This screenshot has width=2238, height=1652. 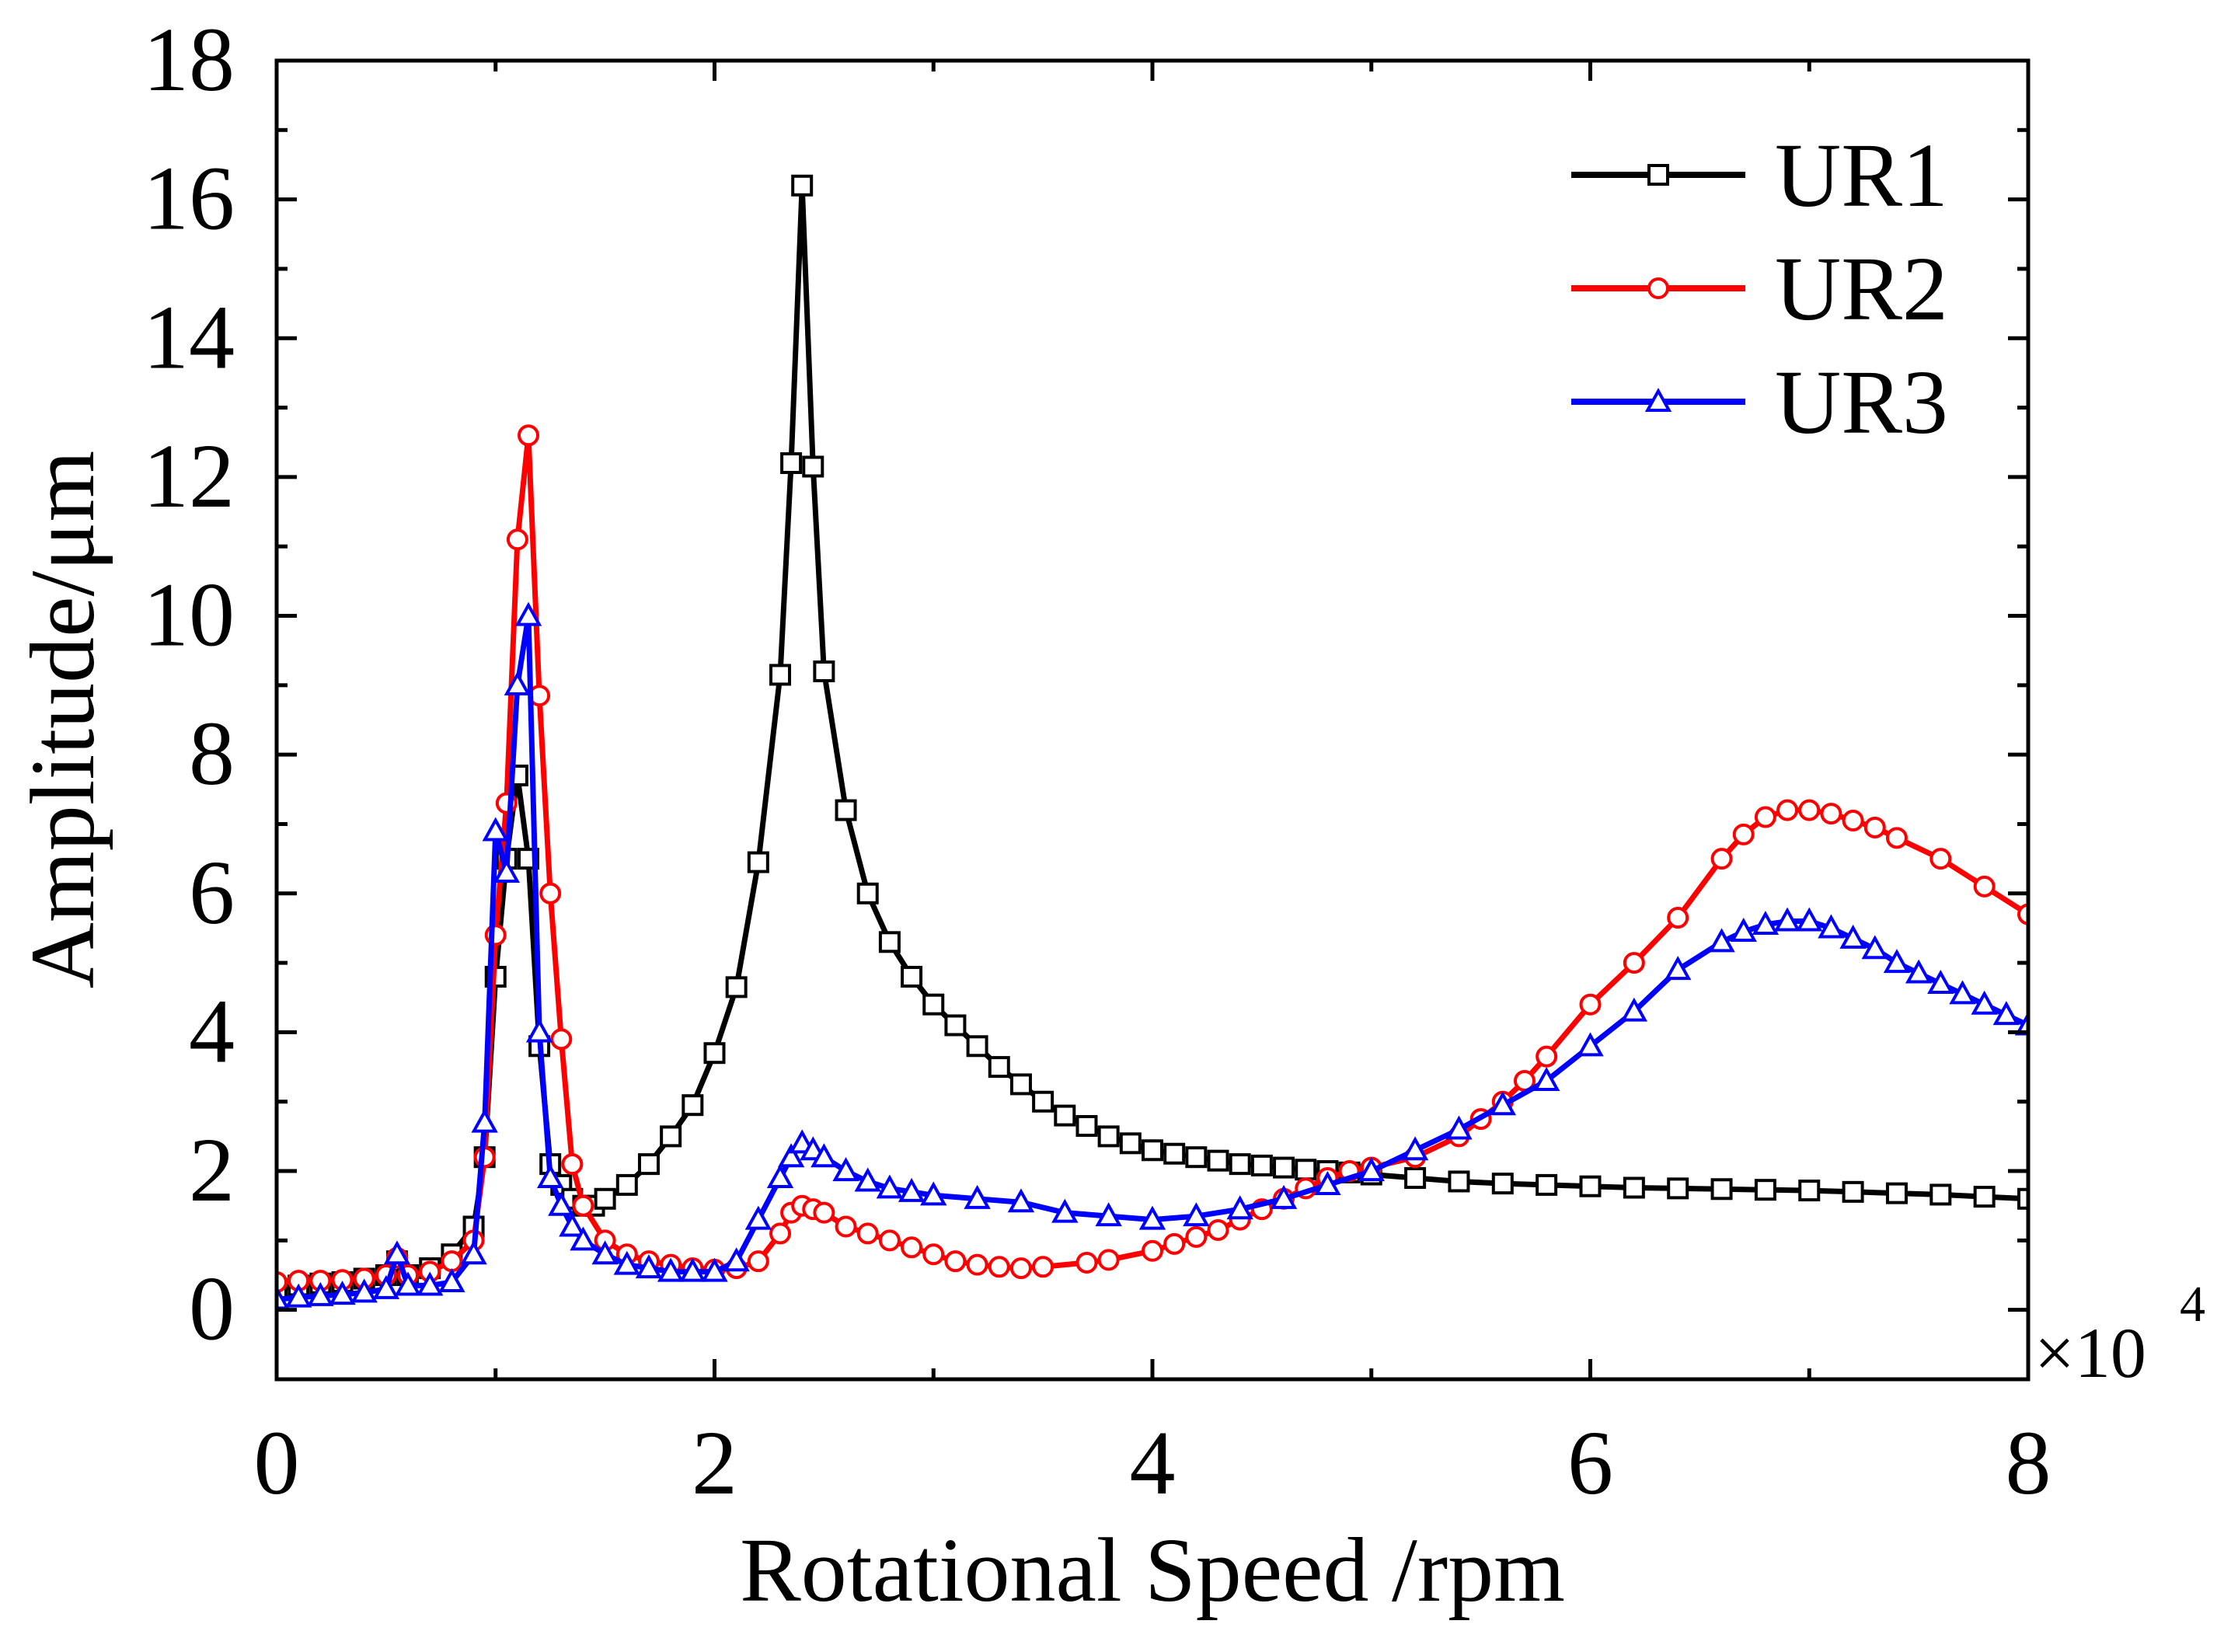 I want to click on y-tick-label: 0, so click(x=212, y=1309).